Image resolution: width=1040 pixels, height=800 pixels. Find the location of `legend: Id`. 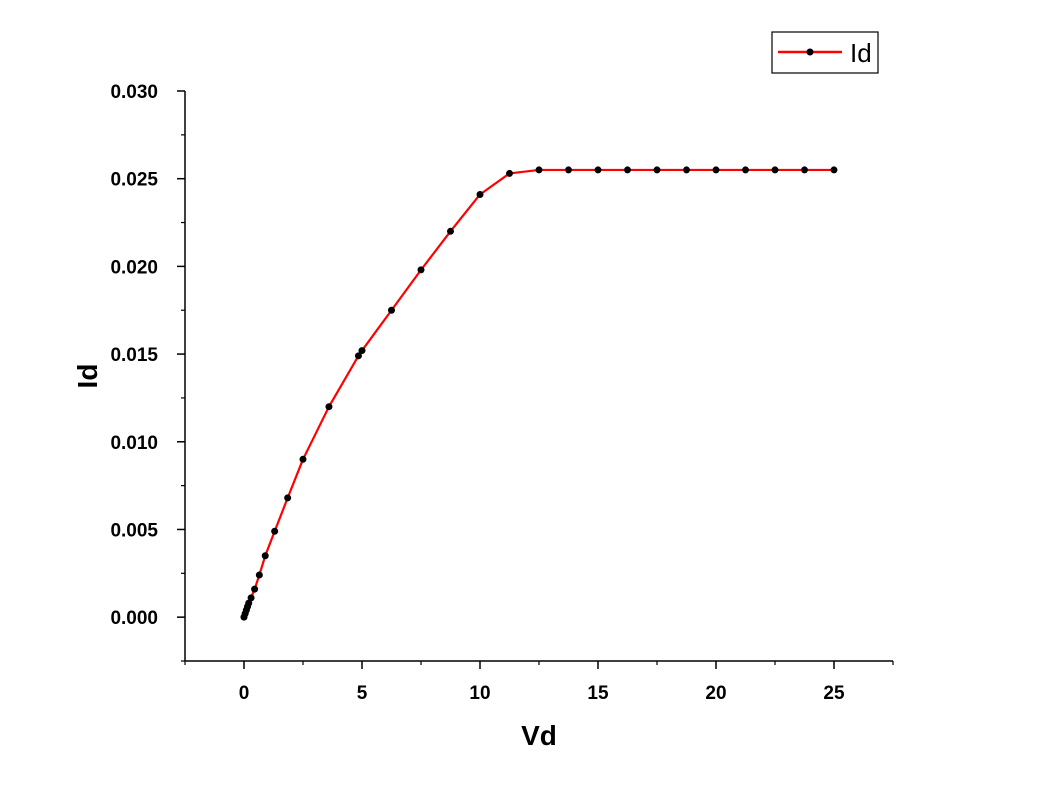

legend: Id is located at coordinates (825, 52).